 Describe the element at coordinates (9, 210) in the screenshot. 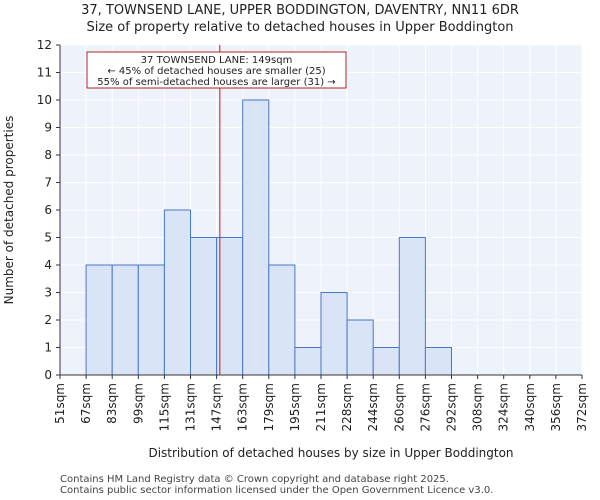

I see `y-axis-label: Number of detached properties` at that location.